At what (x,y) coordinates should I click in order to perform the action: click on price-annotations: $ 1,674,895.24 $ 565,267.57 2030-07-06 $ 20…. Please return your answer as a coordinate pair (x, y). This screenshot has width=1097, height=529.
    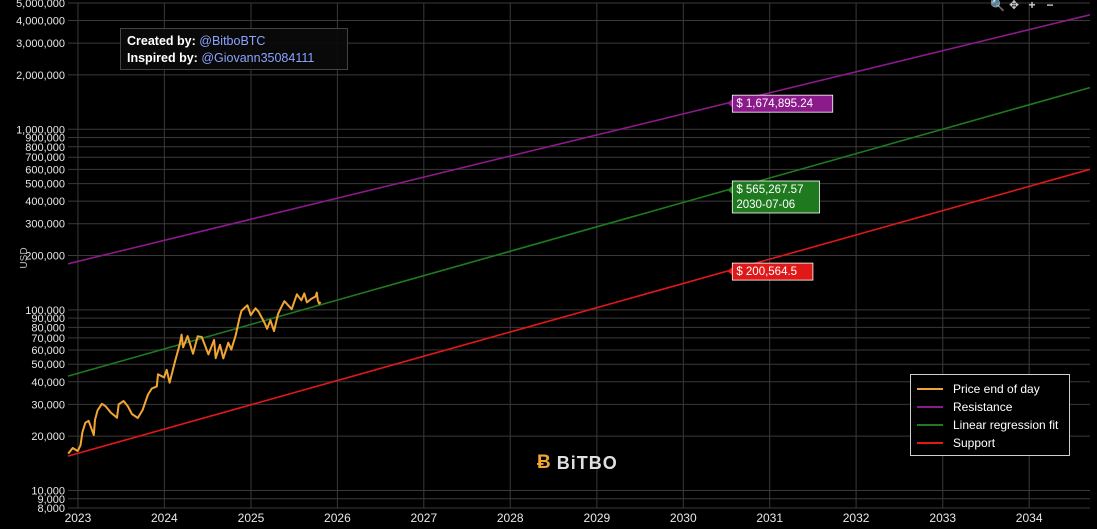
    Looking at the image, I should click on (780, 187).